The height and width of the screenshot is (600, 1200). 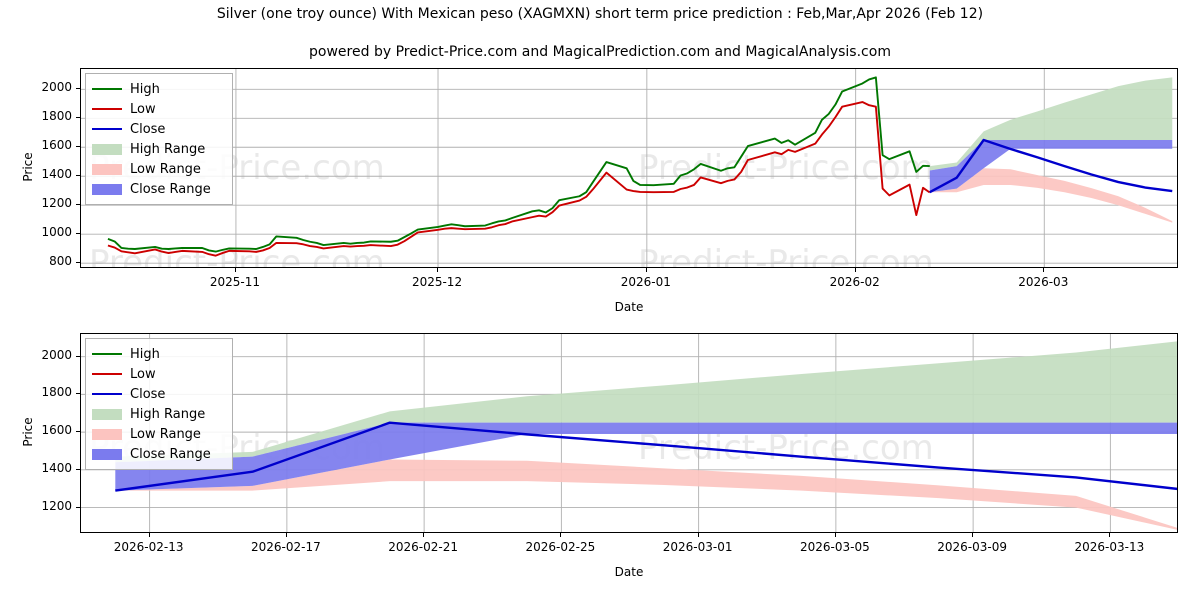 I want to click on forecast-x-tick-label: 2026-02-13, so click(x=148, y=547).